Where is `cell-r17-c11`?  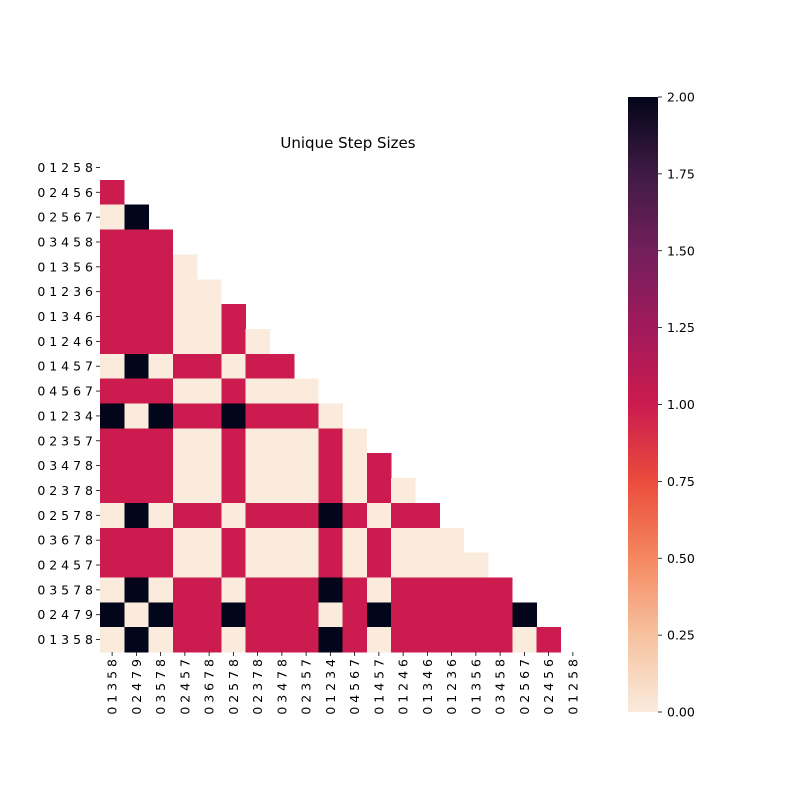 cell-r17-c11 is located at coordinates (379, 590).